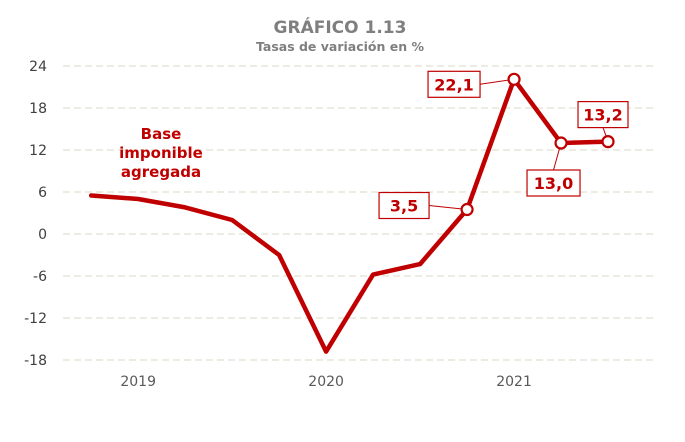  What do you see at coordinates (35, 361) in the screenshot?
I see `y-tick-label: -18` at bounding box center [35, 361].